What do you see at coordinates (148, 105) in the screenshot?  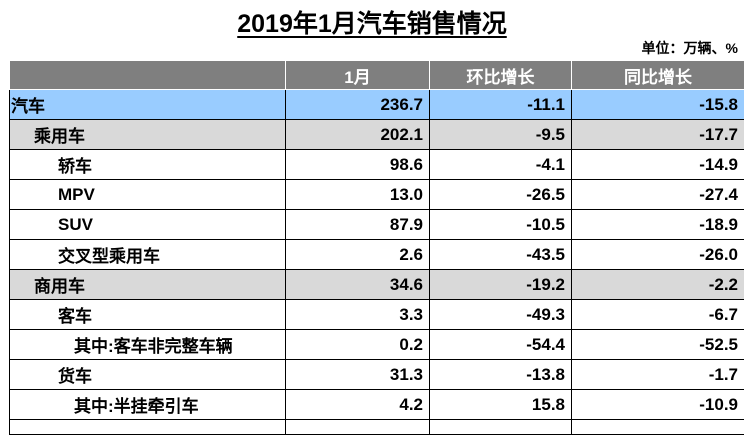 I see `row-label: 汽车` at bounding box center [148, 105].